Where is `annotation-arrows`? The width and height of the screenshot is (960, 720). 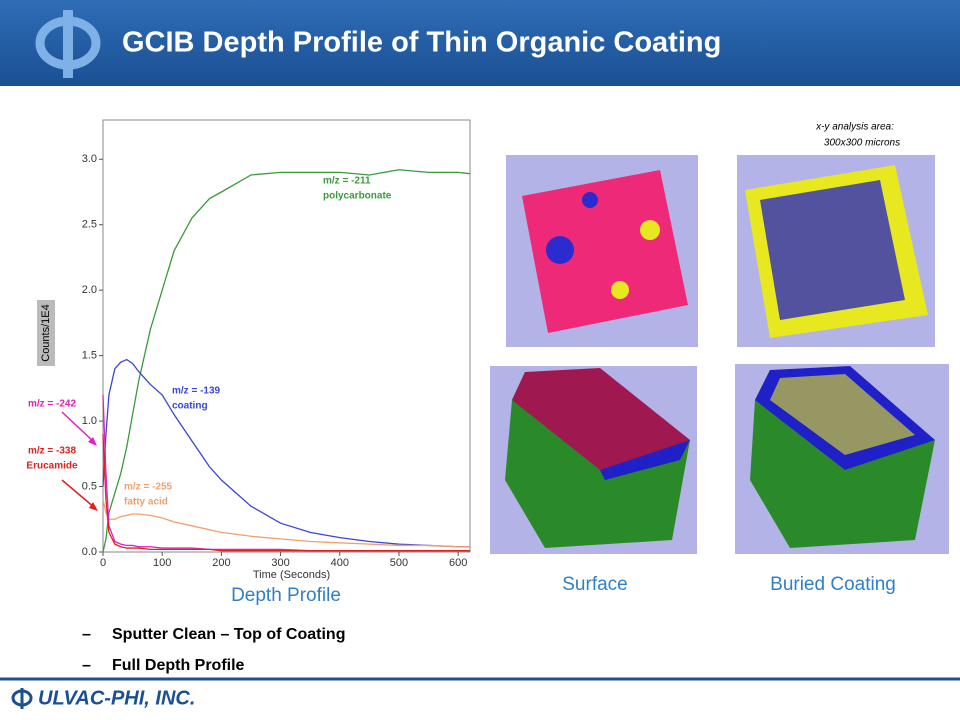 annotation-arrows is located at coordinates (79, 461).